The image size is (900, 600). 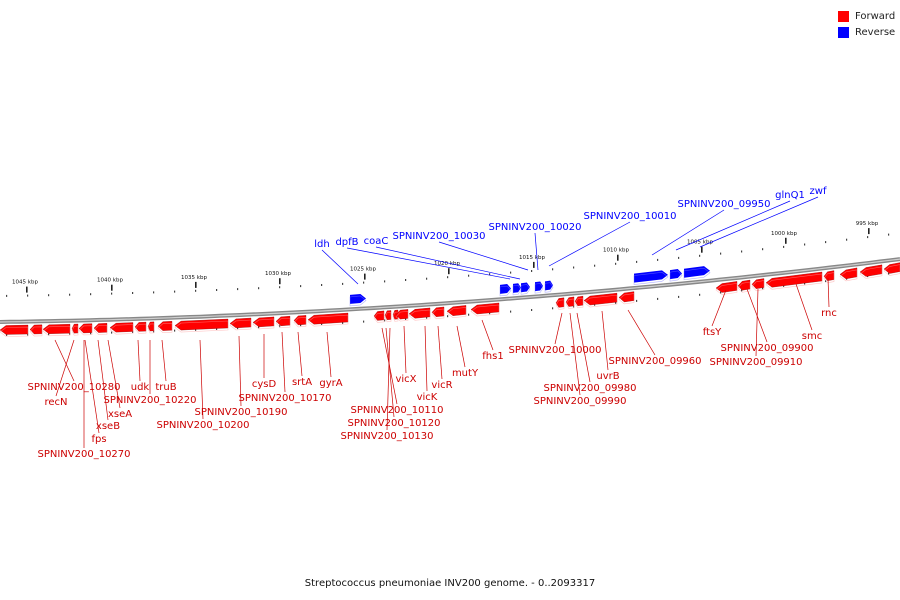 What do you see at coordinates (25, 283) in the screenshot?
I see `tick-label: 1045 kbp` at bounding box center [25, 283].